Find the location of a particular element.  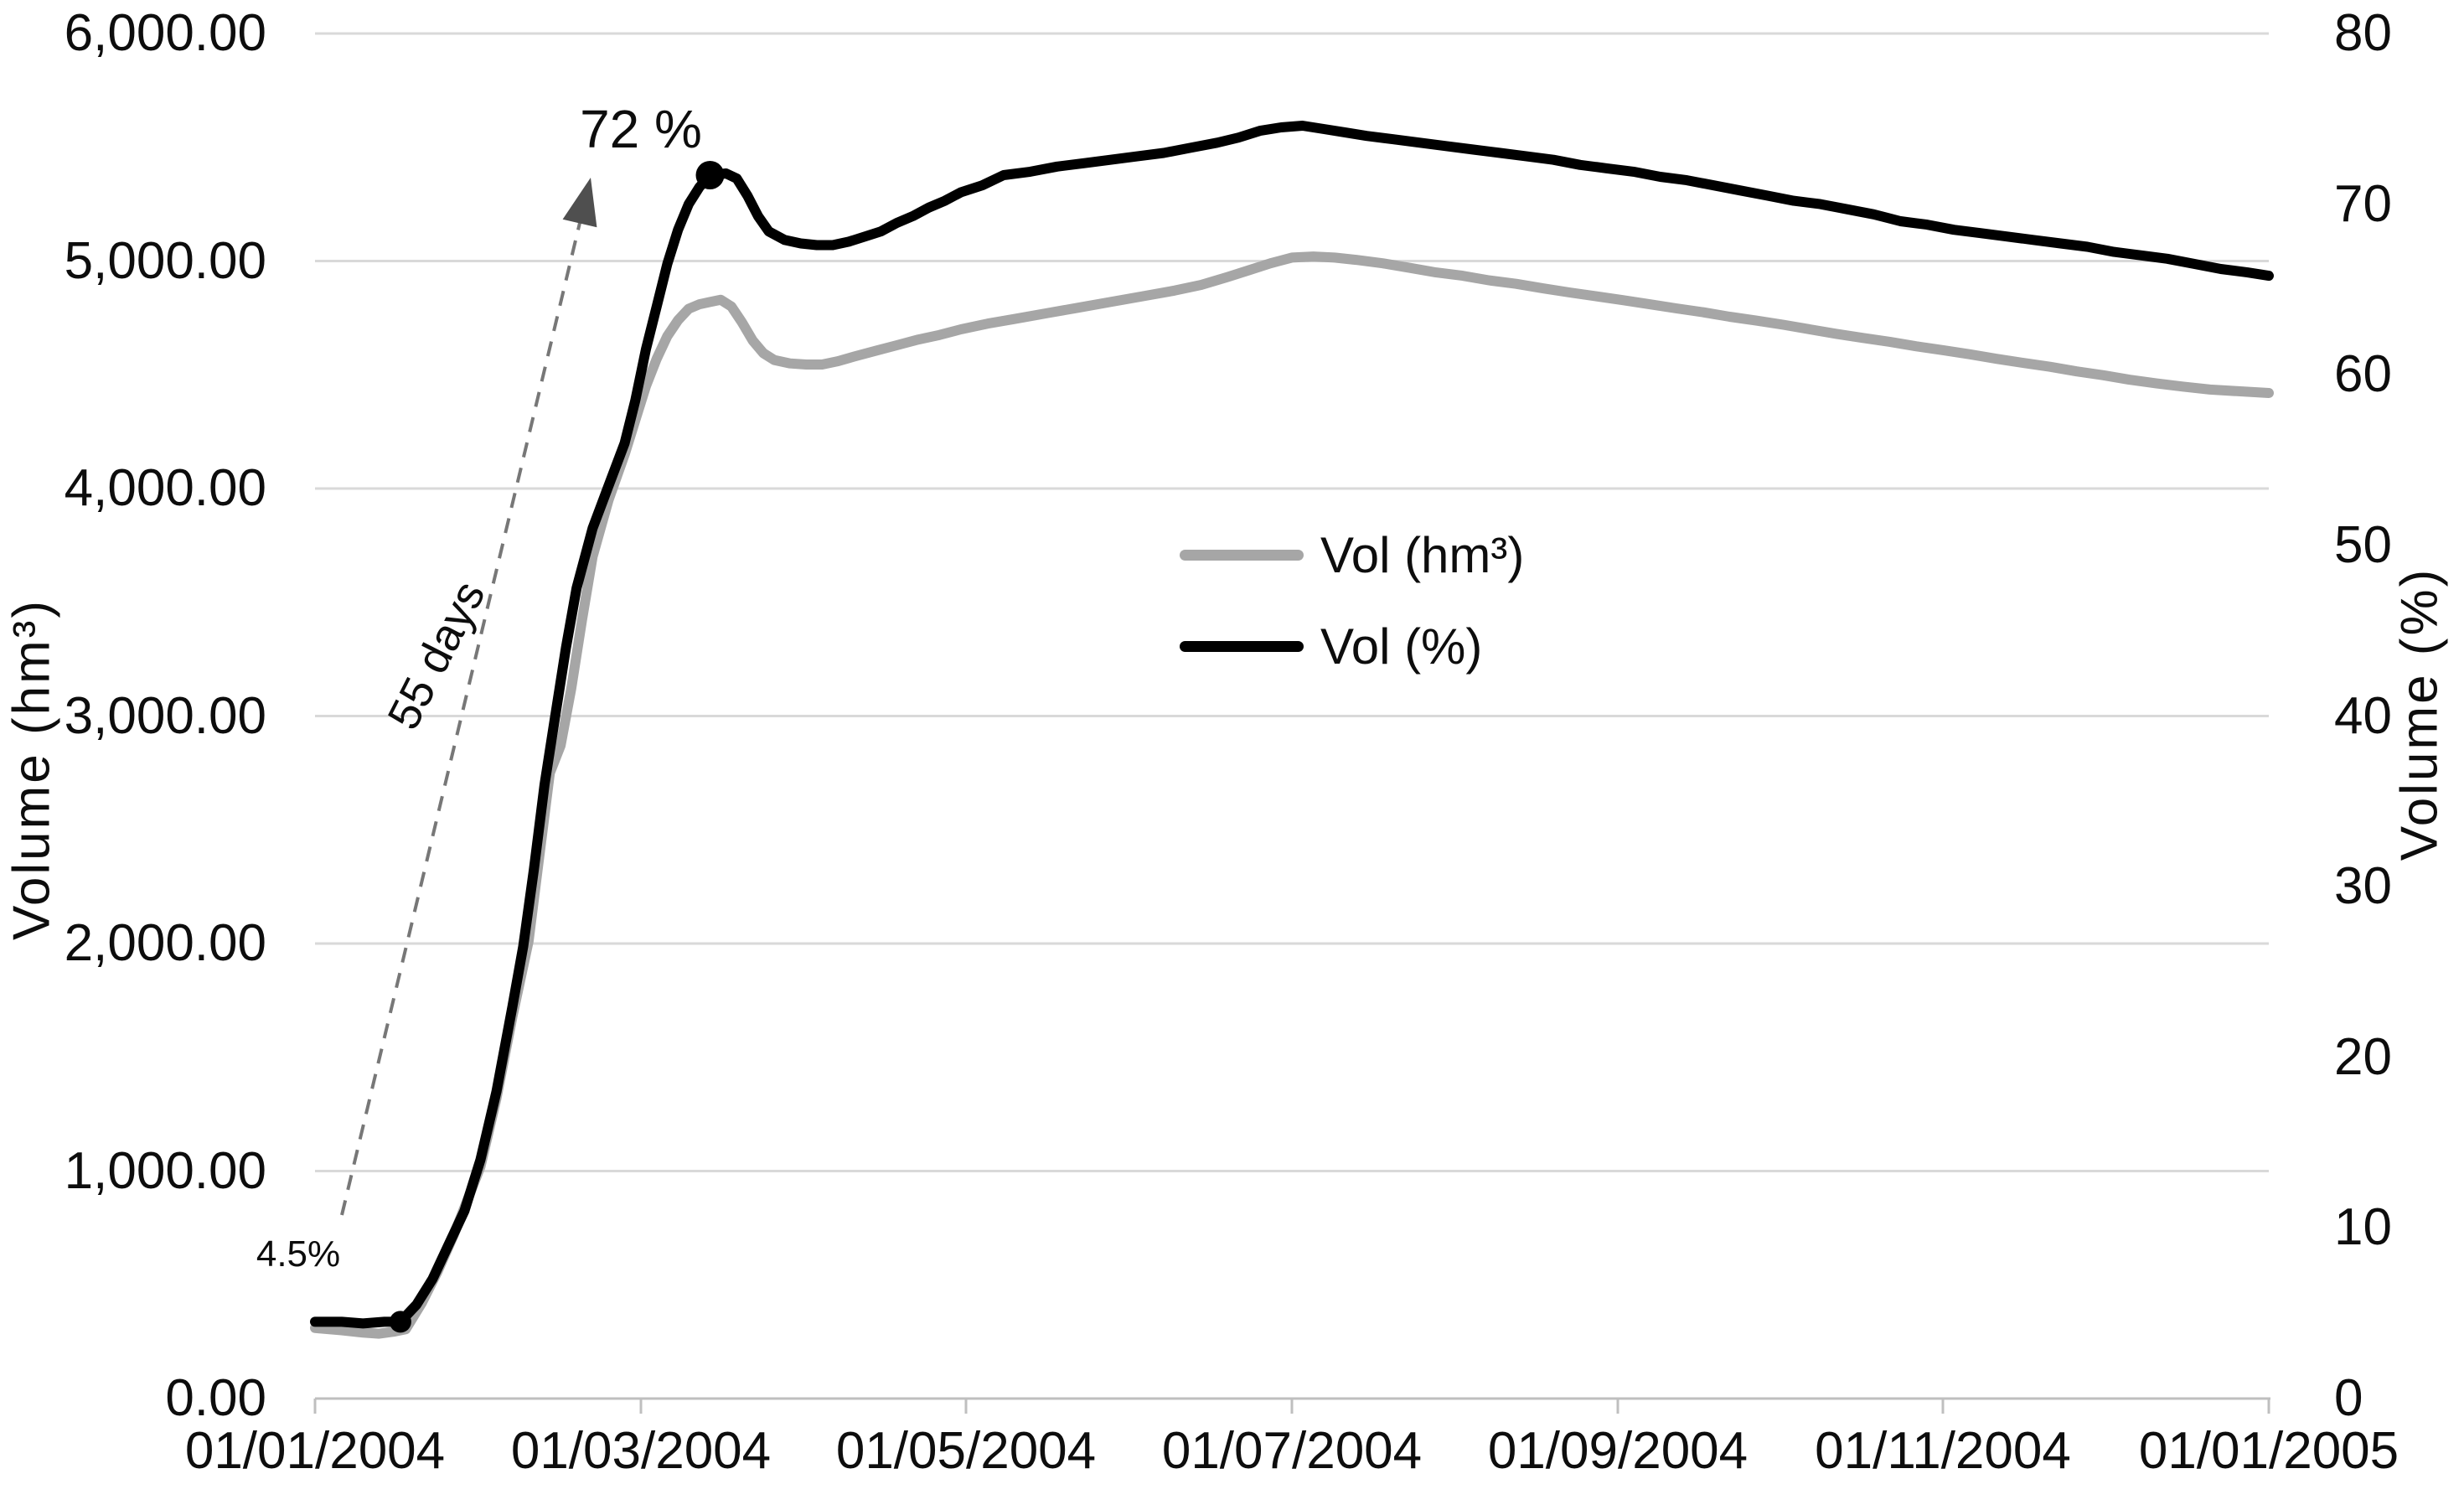

right-axis-tick-label: 10 is located at coordinates (2363, 1227).